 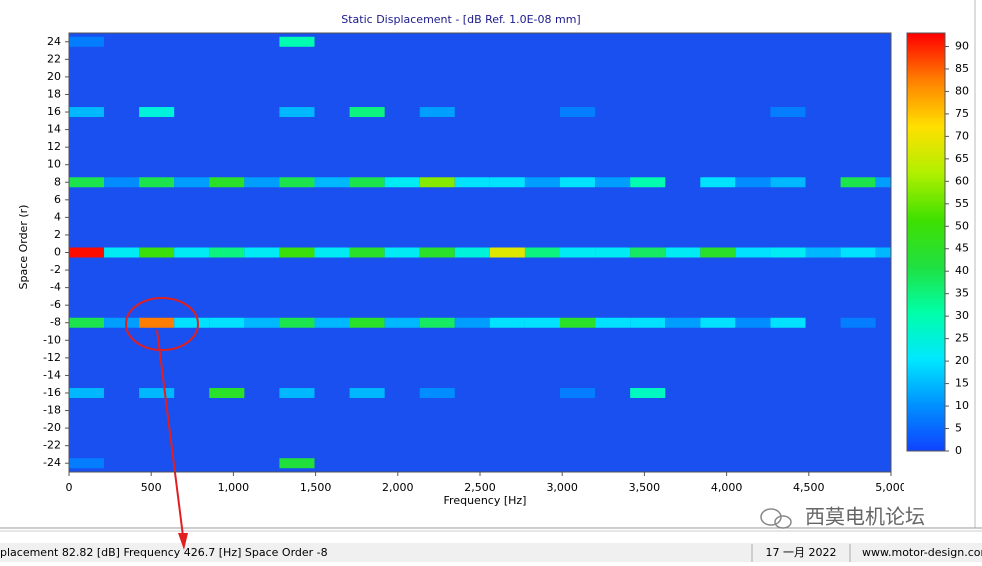 I want to click on y-tick-label: -10, so click(x=52, y=339).